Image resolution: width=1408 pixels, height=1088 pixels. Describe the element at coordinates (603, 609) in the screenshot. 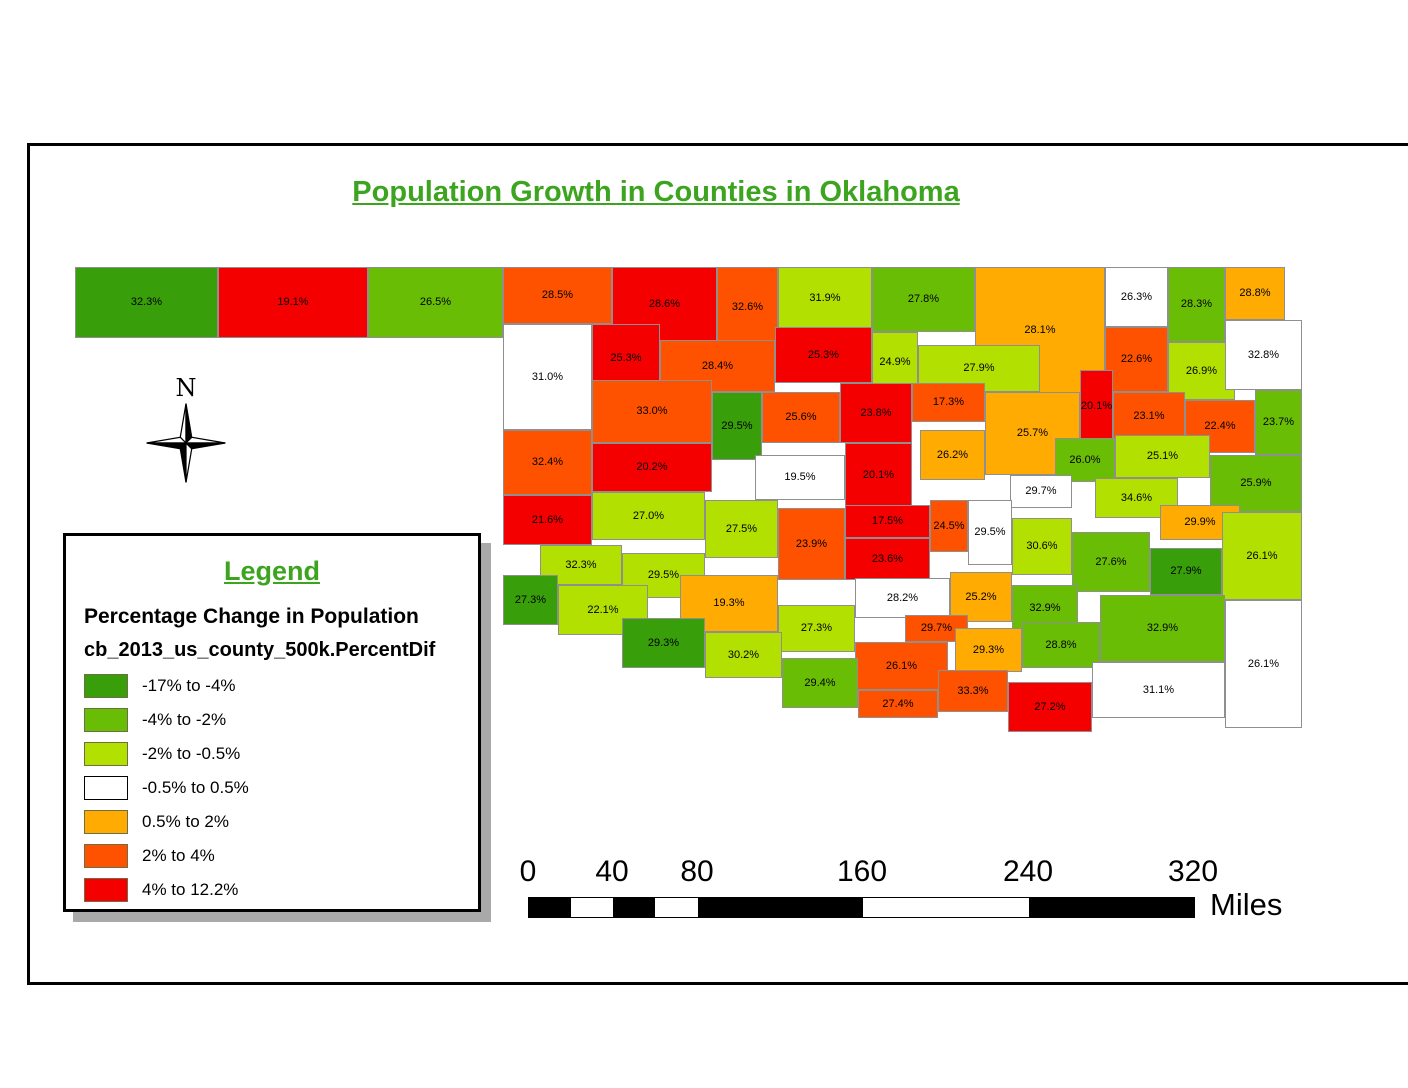

I see `county-value-label: 22.1%` at that location.